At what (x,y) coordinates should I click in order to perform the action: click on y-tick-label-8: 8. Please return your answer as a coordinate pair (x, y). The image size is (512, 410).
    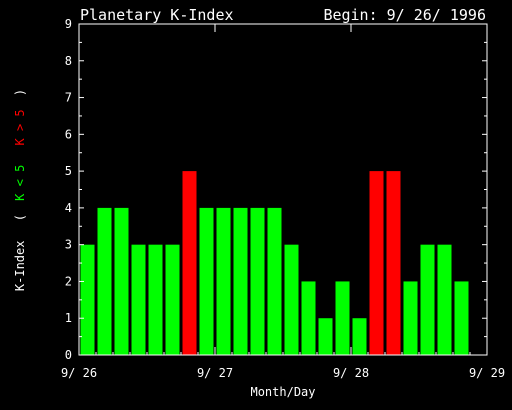
    Looking at the image, I should click on (68, 61).